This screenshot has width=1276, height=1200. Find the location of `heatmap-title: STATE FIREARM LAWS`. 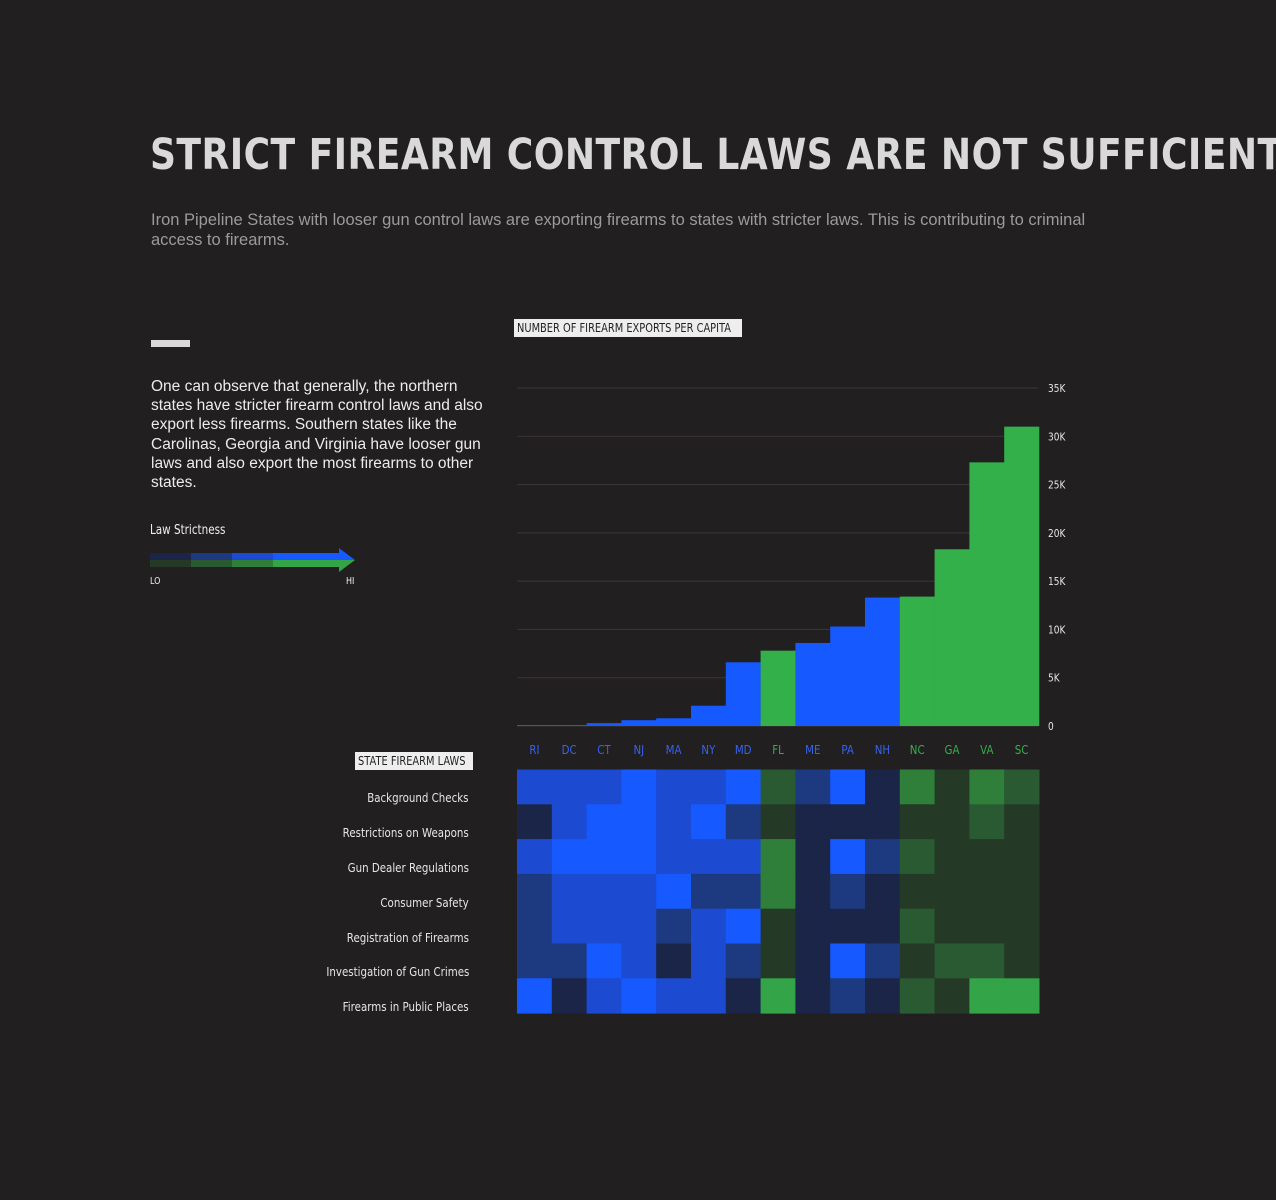

heatmap-title: STATE FIREARM LAWS is located at coordinates (414, 761).